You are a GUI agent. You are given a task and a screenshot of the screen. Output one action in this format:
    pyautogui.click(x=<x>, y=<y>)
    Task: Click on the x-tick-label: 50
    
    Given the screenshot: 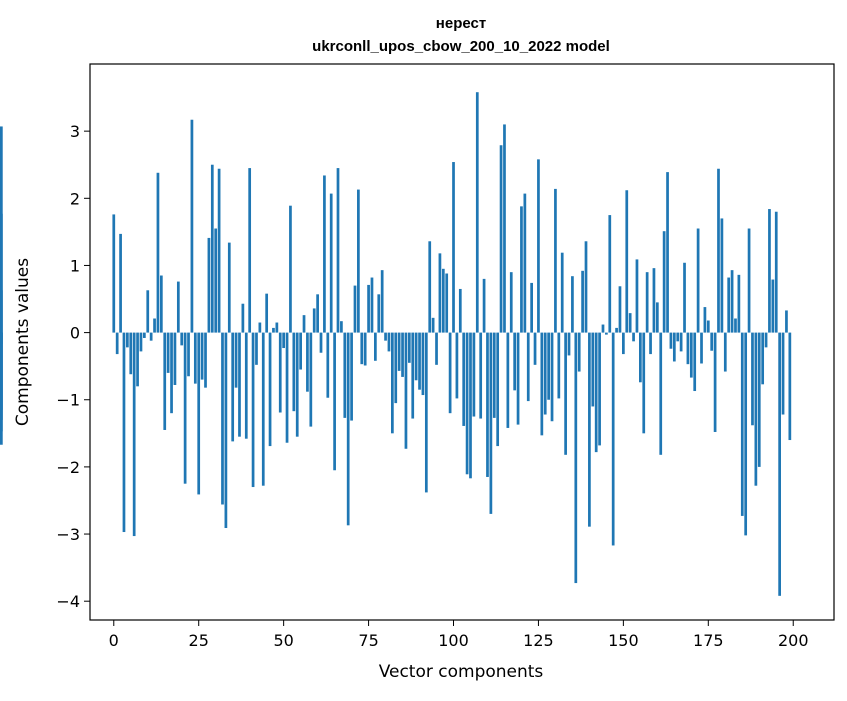 What is the action you would take?
    pyautogui.click(x=283, y=640)
    